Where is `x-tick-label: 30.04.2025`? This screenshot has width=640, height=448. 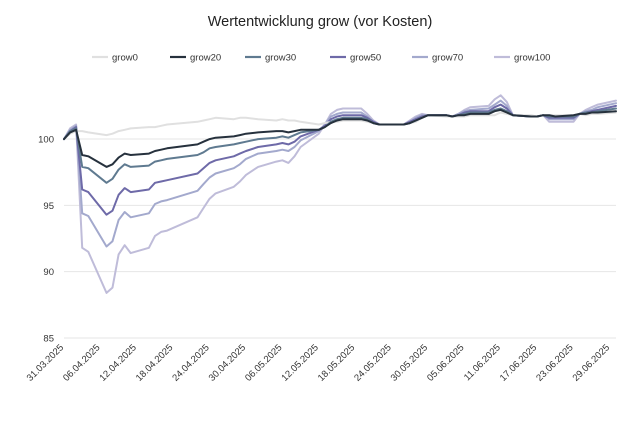 x-tick-label: 30.04.2025 is located at coordinates (227, 362).